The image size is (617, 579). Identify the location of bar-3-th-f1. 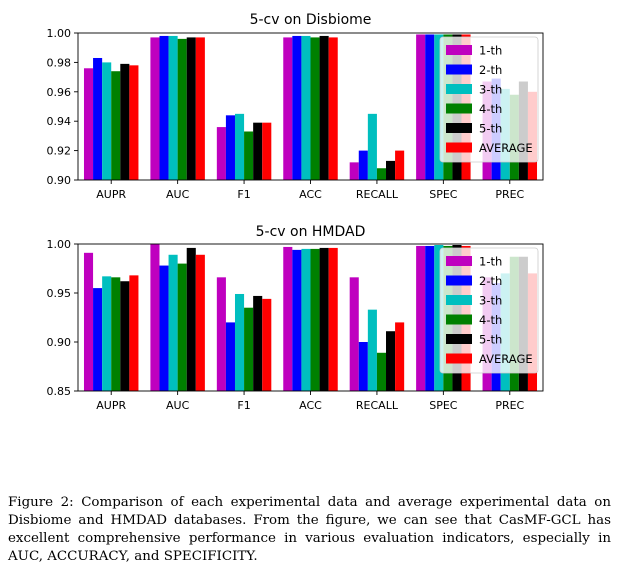
(239, 342).